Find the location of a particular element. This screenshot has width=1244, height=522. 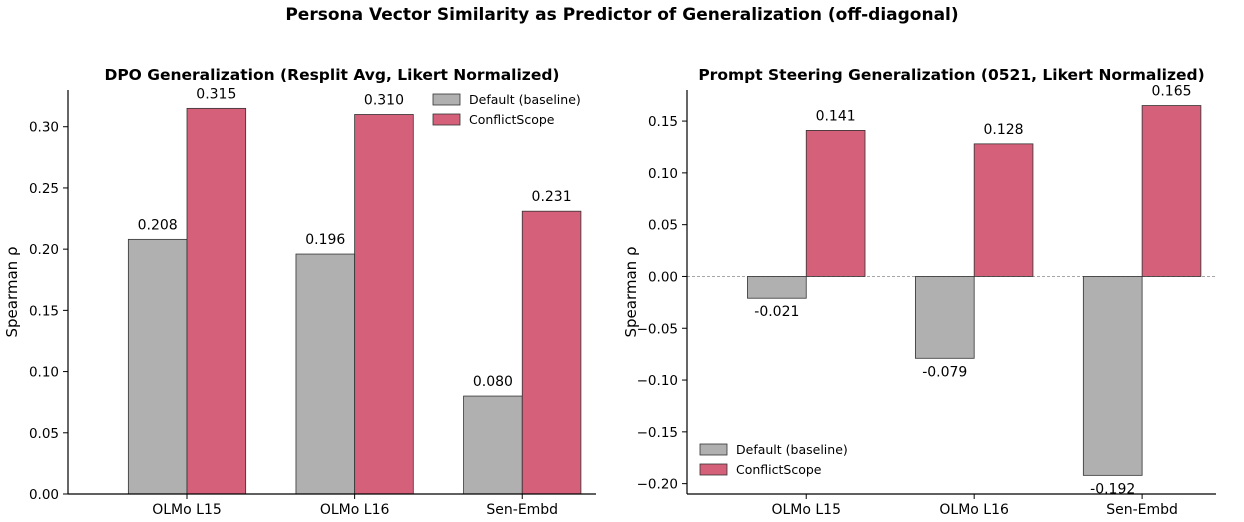

y-tick-label-0-4: 0.20 is located at coordinates (44, 250).